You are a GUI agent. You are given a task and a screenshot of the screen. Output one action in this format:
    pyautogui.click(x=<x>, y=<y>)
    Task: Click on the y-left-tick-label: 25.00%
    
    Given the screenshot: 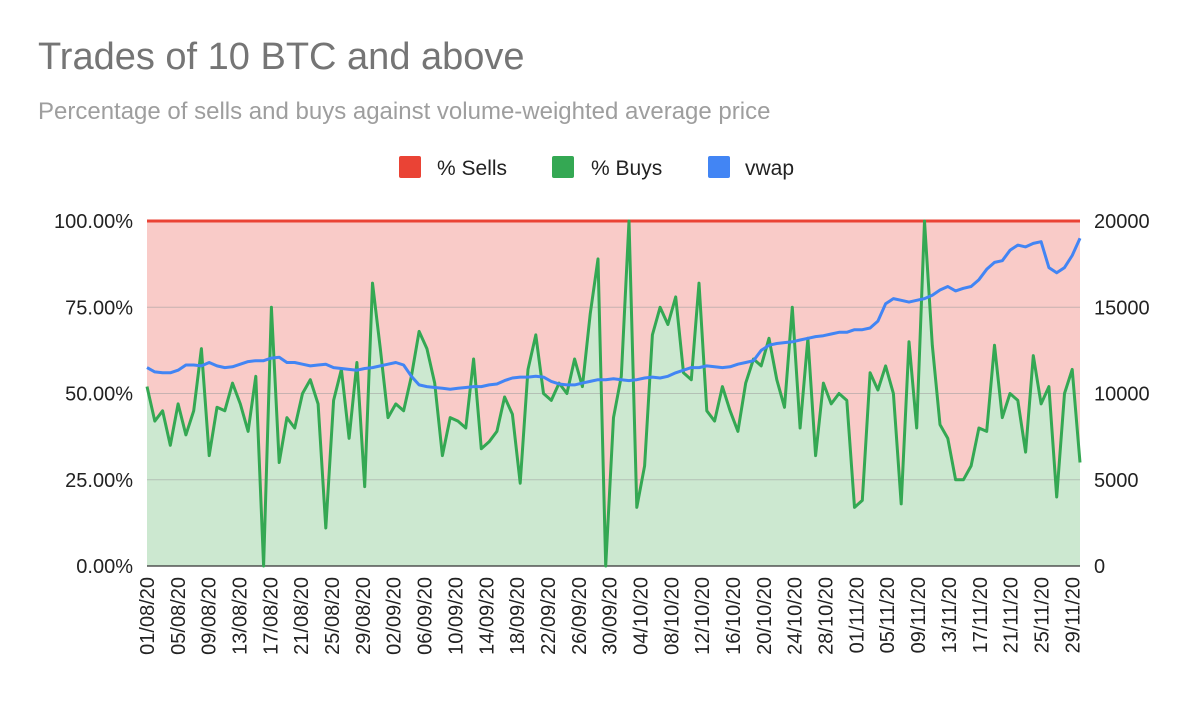 What is the action you would take?
    pyautogui.click(x=99, y=481)
    